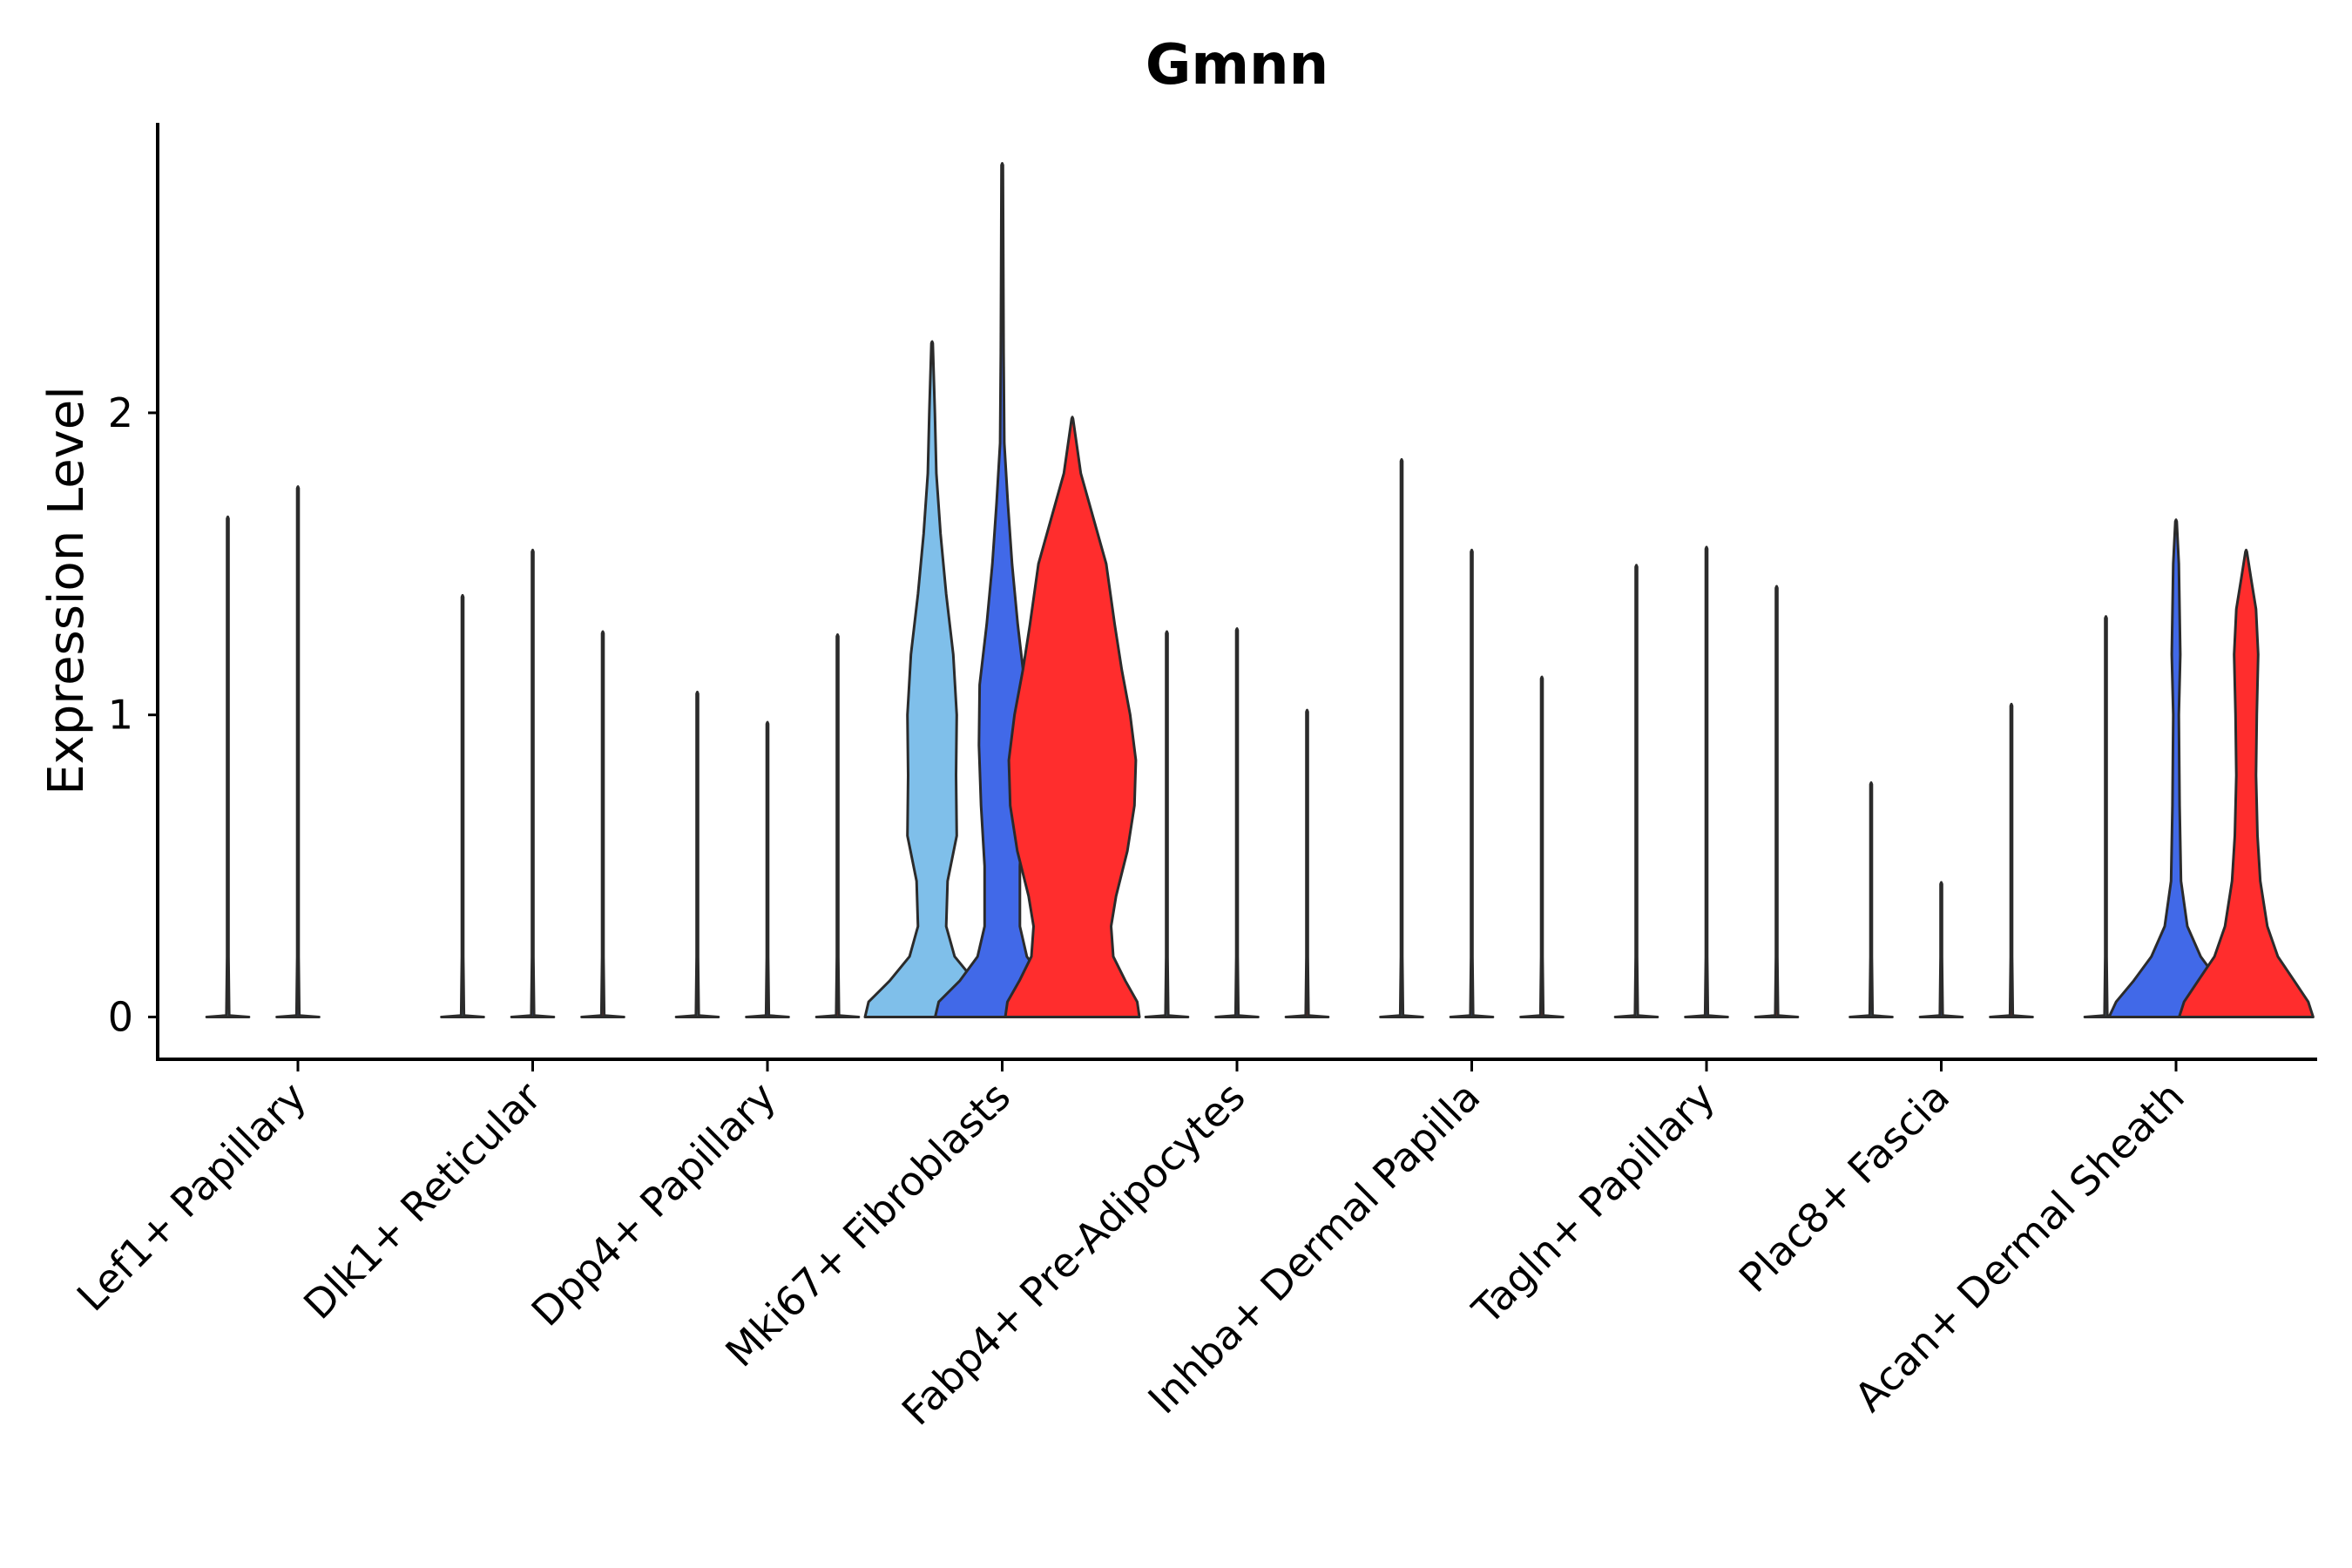  What do you see at coordinates (1594, 1204) in the screenshot?
I see `x-tick-label: Tagln+ Papillary` at bounding box center [1594, 1204].